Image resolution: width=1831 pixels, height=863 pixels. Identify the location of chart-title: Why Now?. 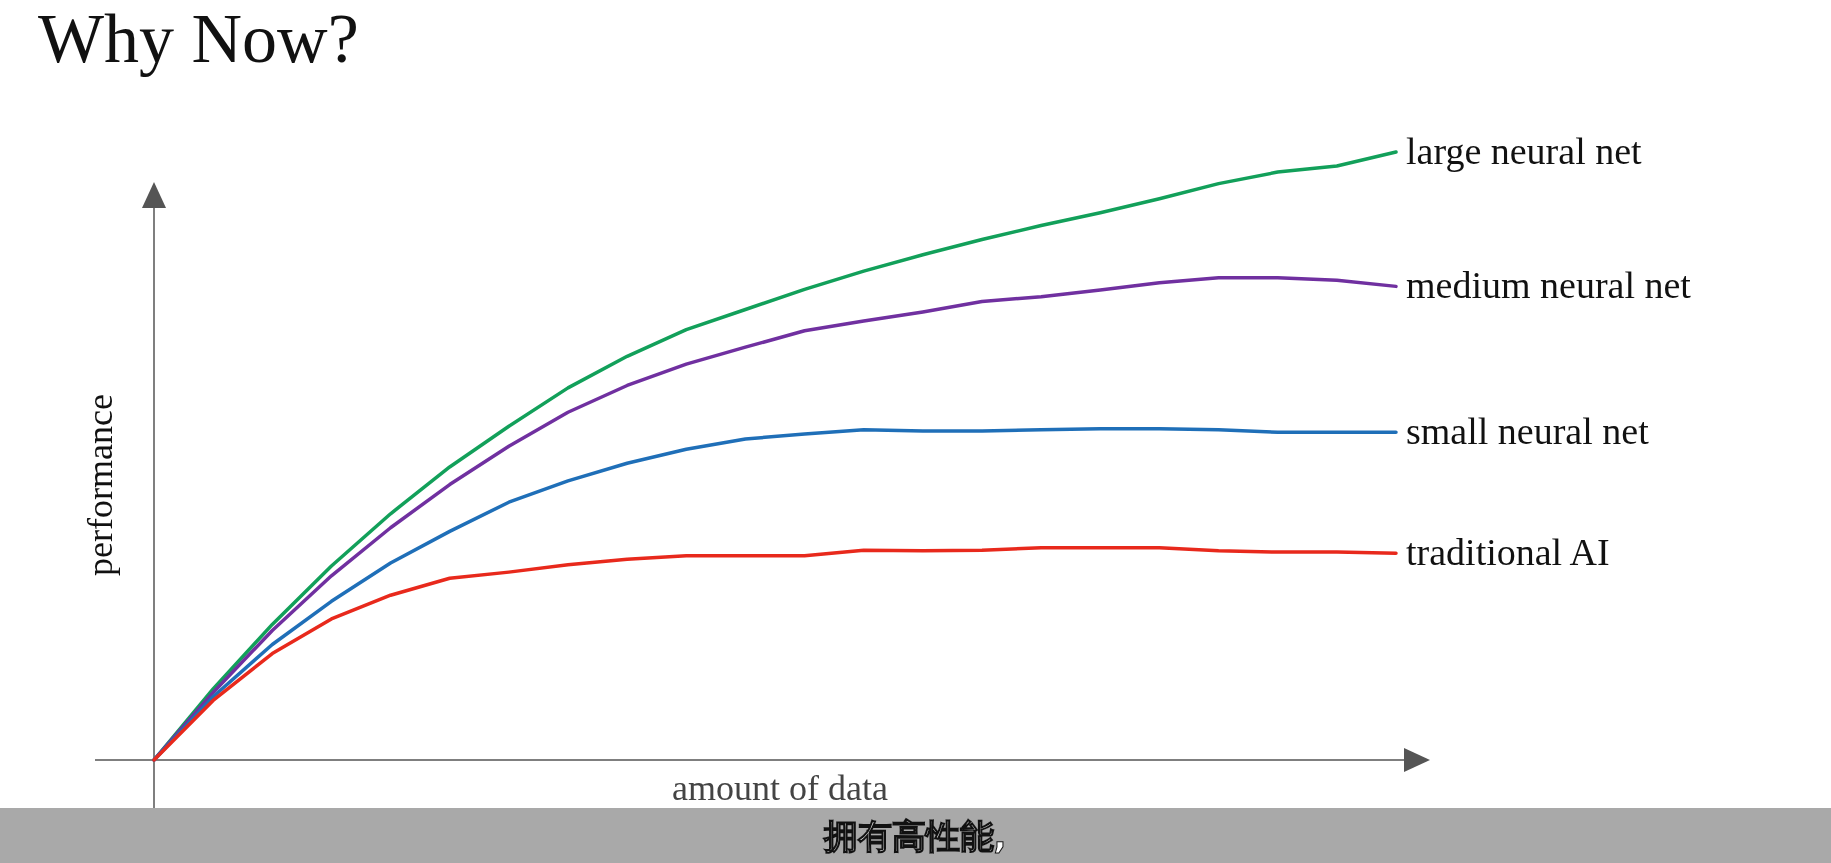
(198, 38).